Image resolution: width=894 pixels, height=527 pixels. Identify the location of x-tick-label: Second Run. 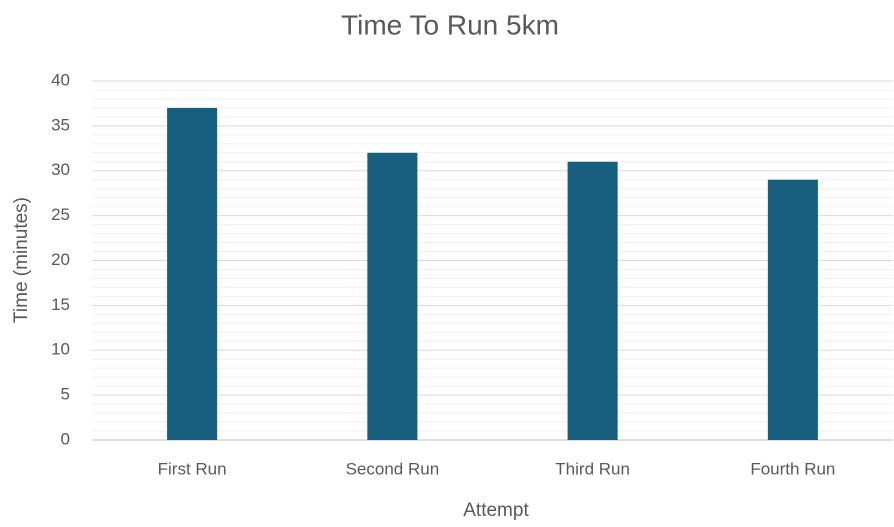
(393, 468).